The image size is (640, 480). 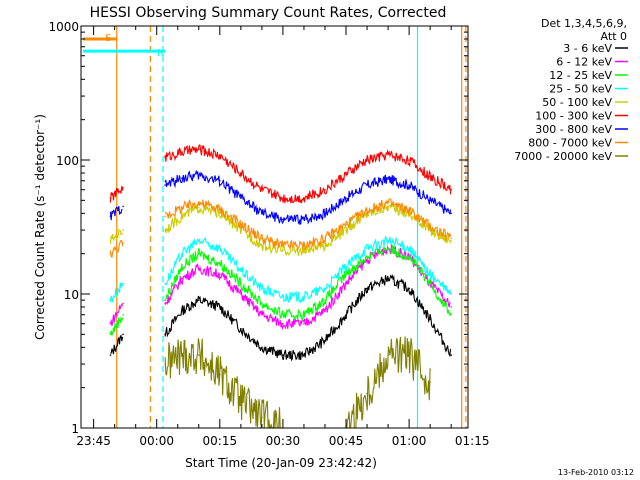 What do you see at coordinates (573, 129) in the screenshot?
I see `legend-label-6: 300 - 800 keV` at bounding box center [573, 129].